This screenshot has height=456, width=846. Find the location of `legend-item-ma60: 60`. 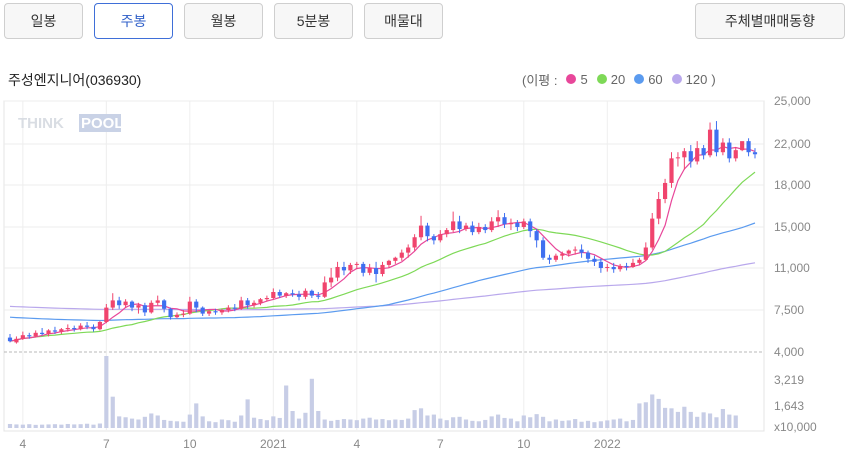

legend-item-ma60: 60 is located at coordinates (648, 79).